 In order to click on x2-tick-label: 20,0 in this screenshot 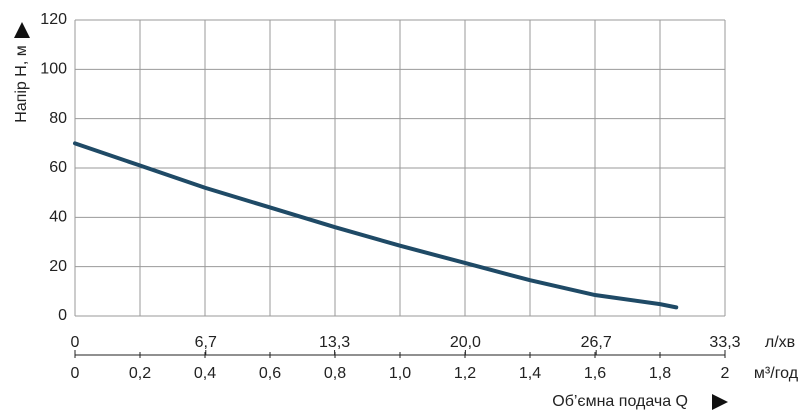, I will do `click(465, 342)`.